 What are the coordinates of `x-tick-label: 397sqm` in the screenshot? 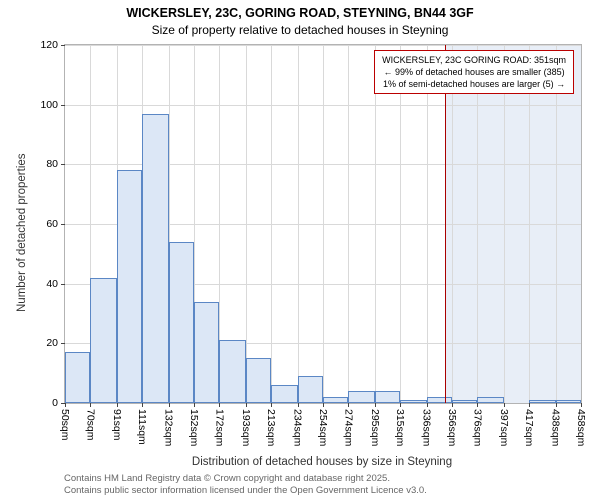 It's located at (503, 428).